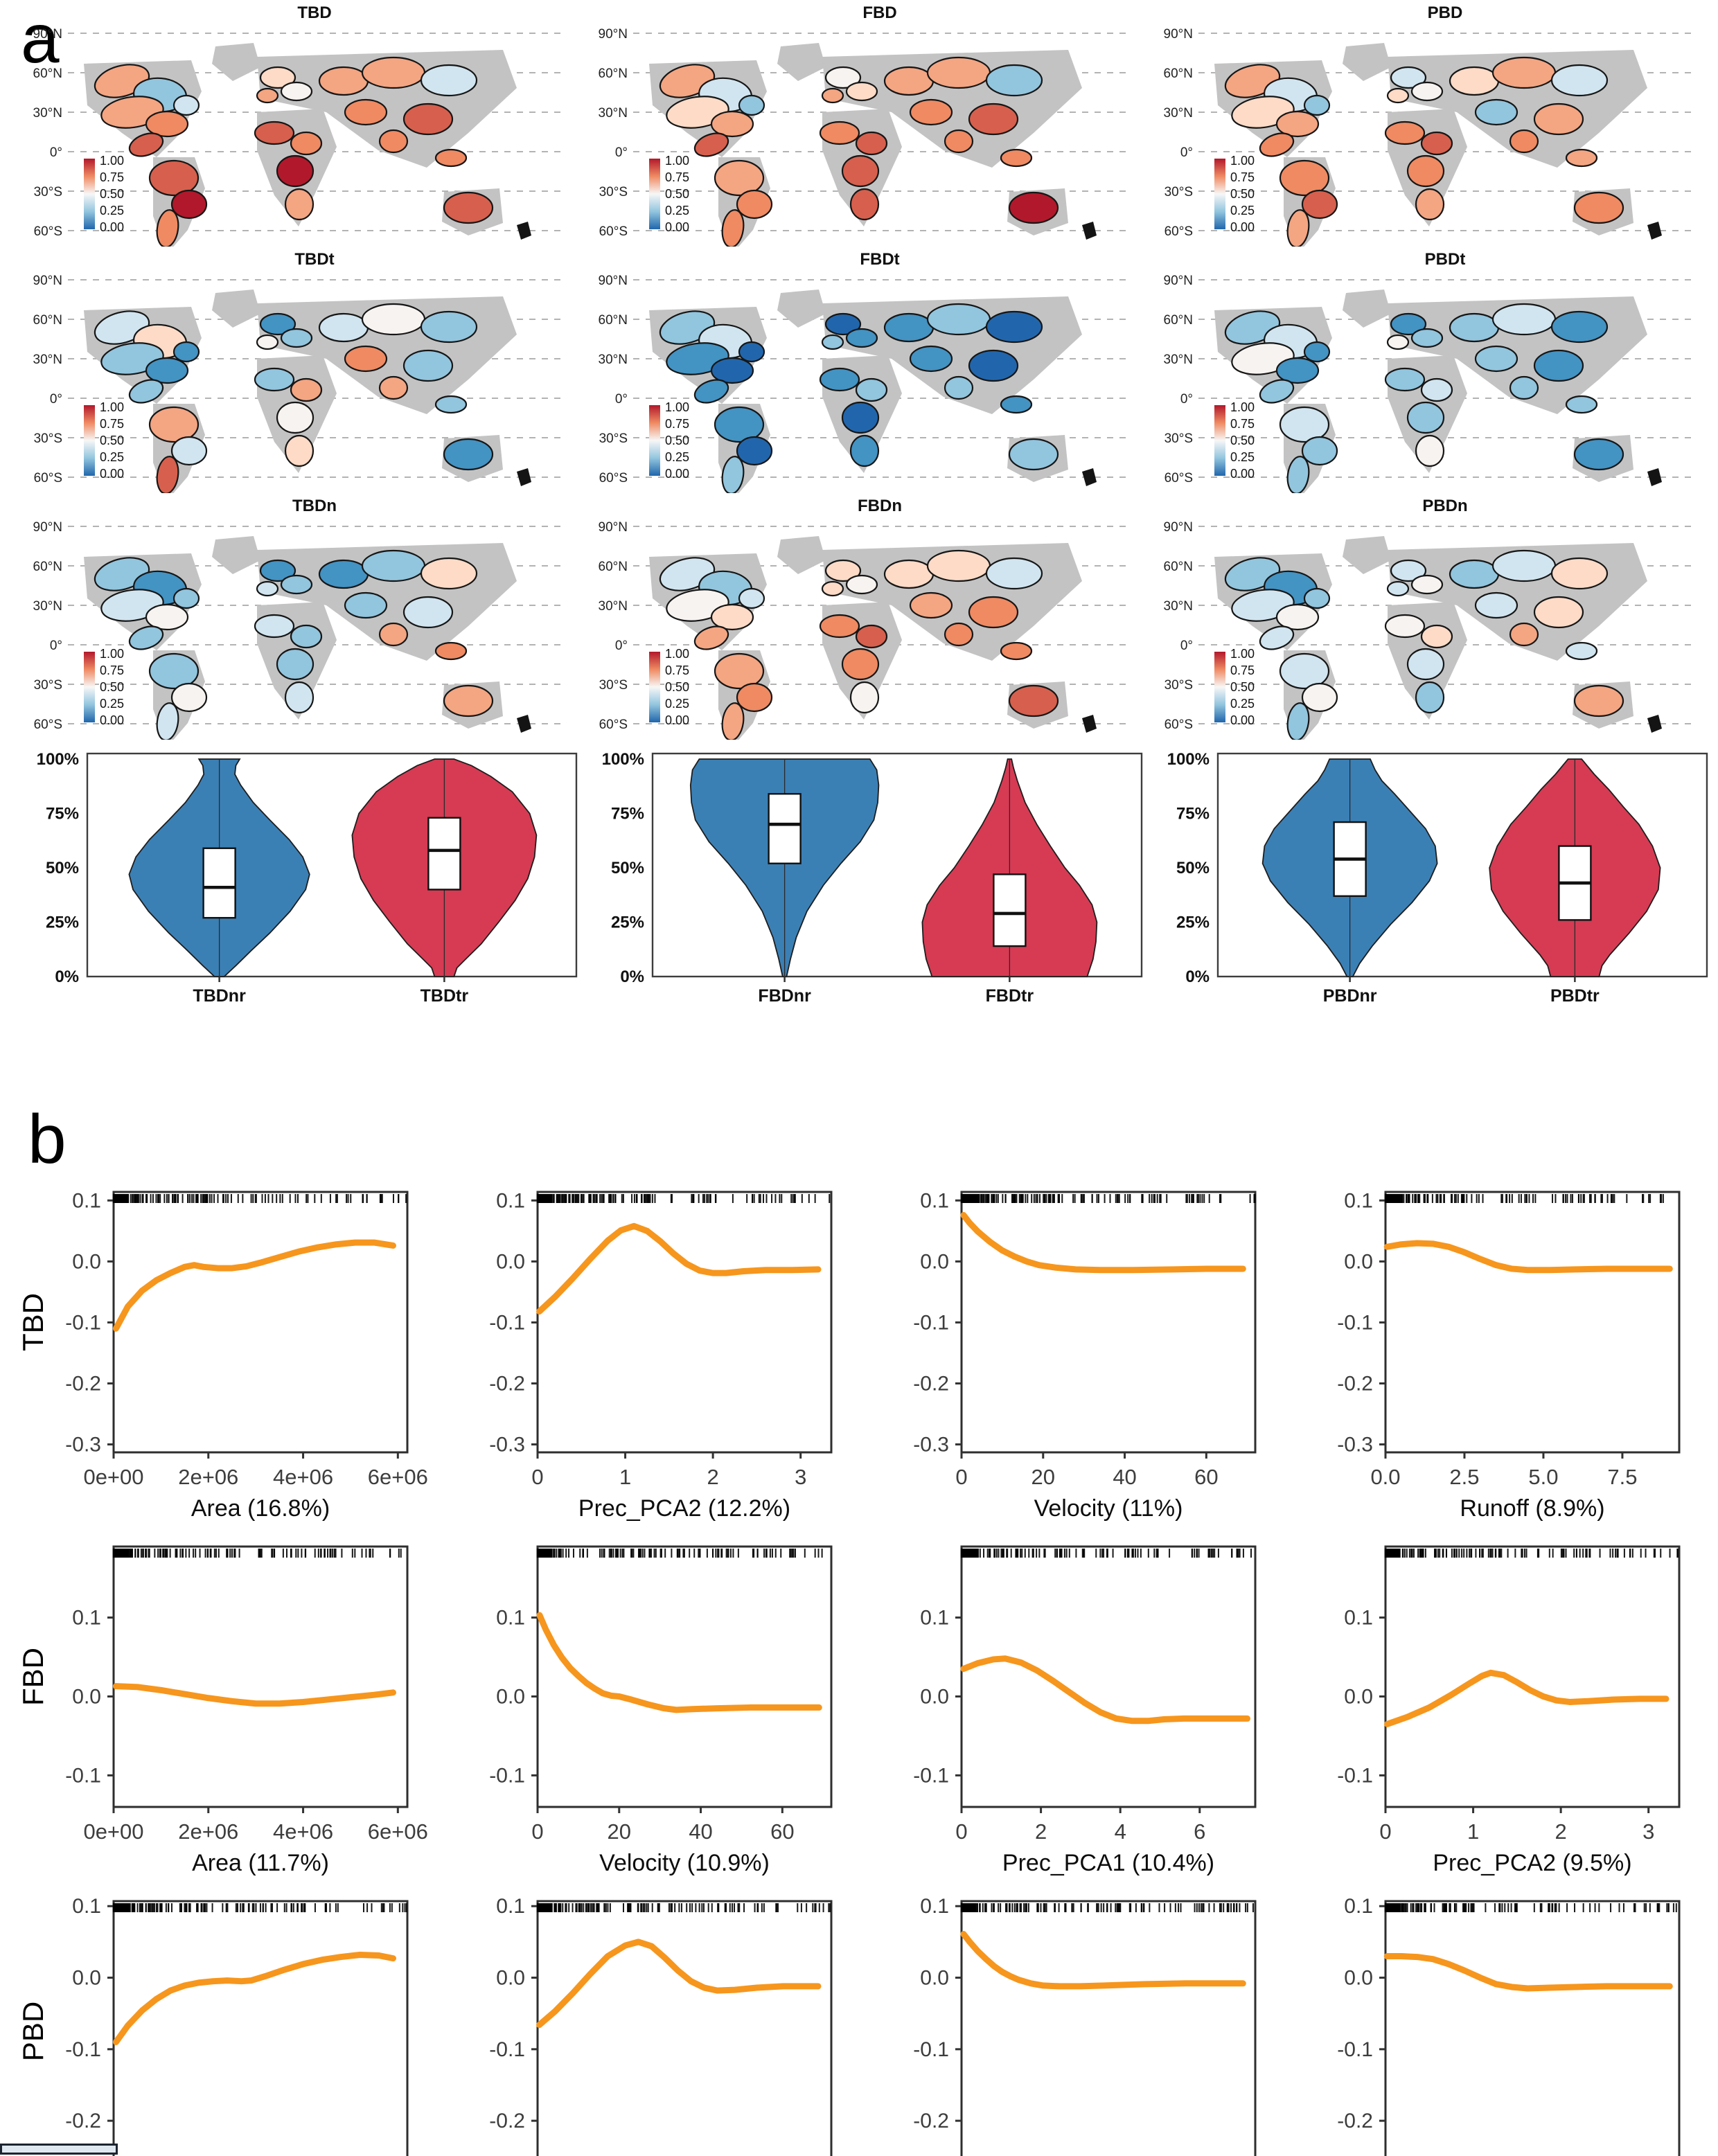 This screenshot has height=2156, width=1718. What do you see at coordinates (684, 1863) in the screenshot?
I see `pdp-xlabel: Velocity (10.9%)` at bounding box center [684, 1863].